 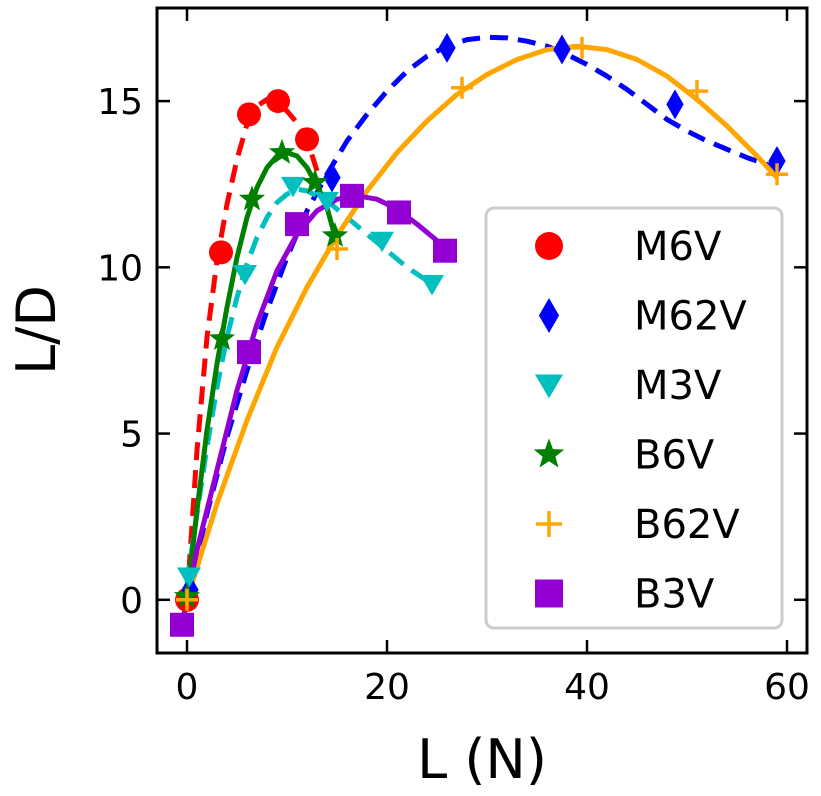 What do you see at coordinates (549, 386) in the screenshot?
I see `legend-marker-m3v` at bounding box center [549, 386].